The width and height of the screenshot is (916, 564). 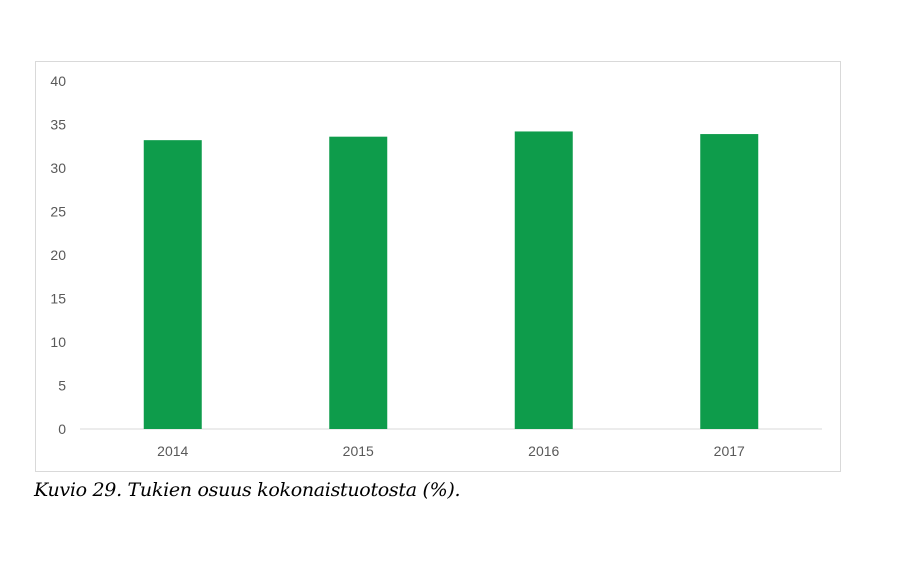 What do you see at coordinates (172, 451) in the screenshot?
I see `x-tick-label: 2014` at bounding box center [172, 451].